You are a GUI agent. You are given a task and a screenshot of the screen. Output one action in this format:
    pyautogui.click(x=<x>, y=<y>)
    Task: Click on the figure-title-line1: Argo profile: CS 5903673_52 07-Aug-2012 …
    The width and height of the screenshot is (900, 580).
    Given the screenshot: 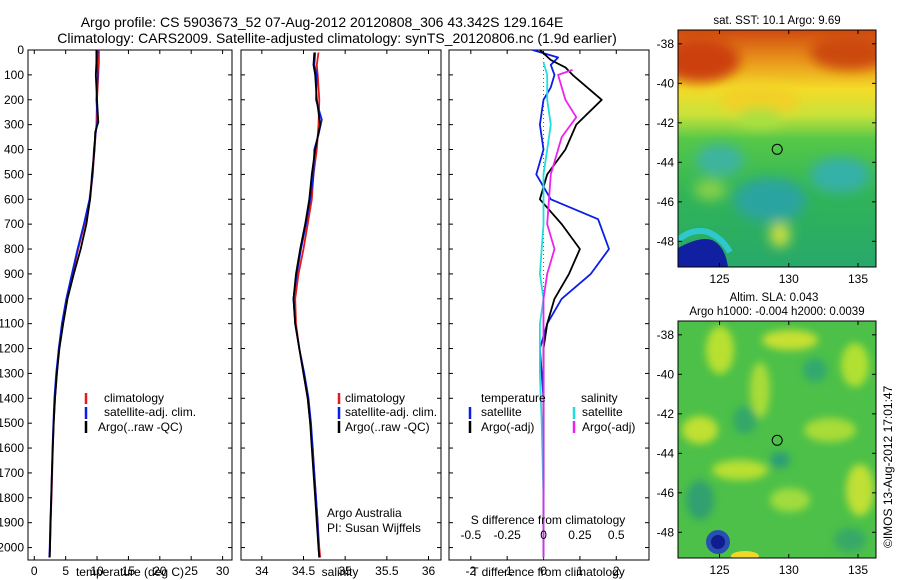 What is the action you would take?
    pyautogui.click(x=322, y=22)
    